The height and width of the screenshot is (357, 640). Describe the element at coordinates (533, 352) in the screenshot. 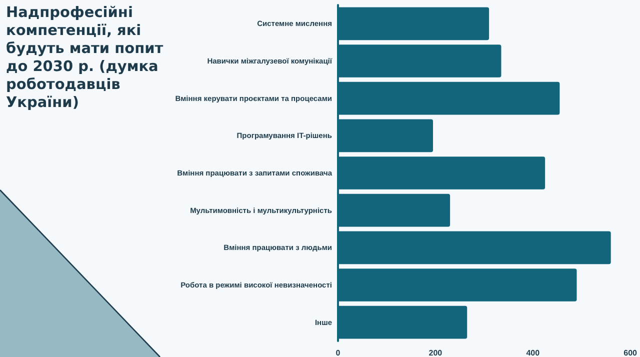

I see `x-tick-label: 400` at that location.